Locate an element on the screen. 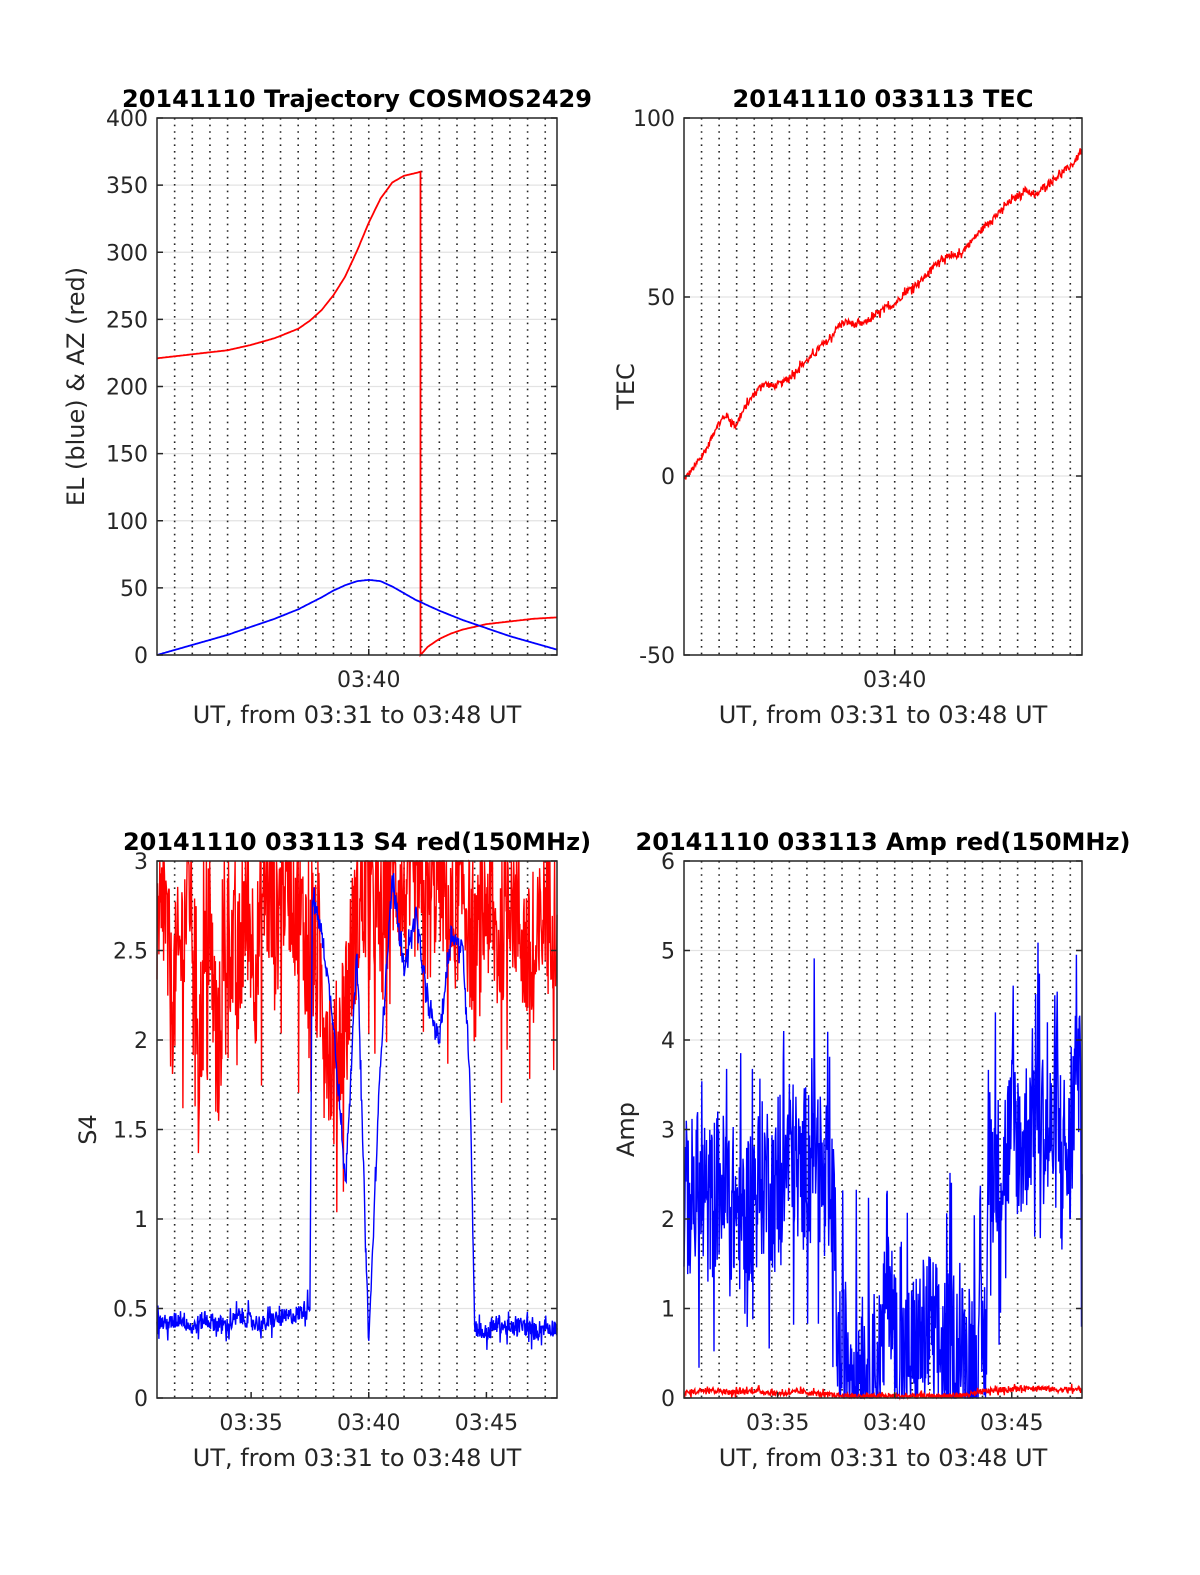 This screenshot has width=1200, height=1575. plot-area is located at coordinates (883, 386).